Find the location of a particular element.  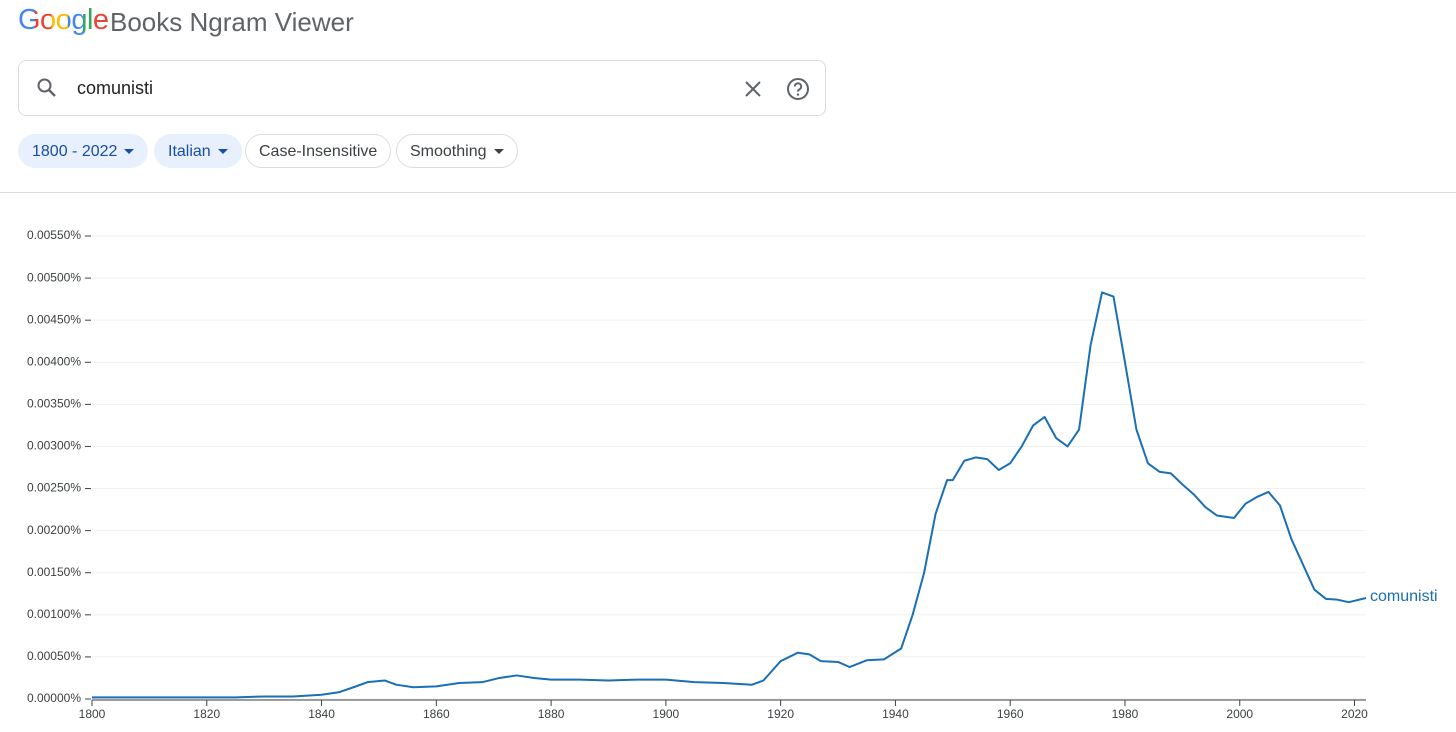

y-tick-label: 0.00150% is located at coordinates (54, 572).